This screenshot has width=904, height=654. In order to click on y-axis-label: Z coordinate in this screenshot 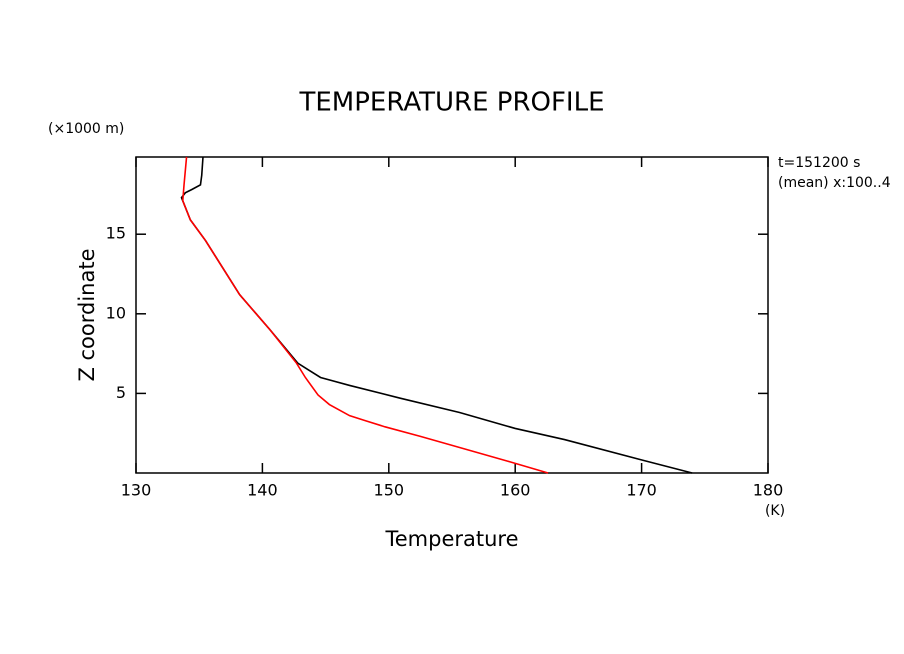, I will do `click(87, 314)`.